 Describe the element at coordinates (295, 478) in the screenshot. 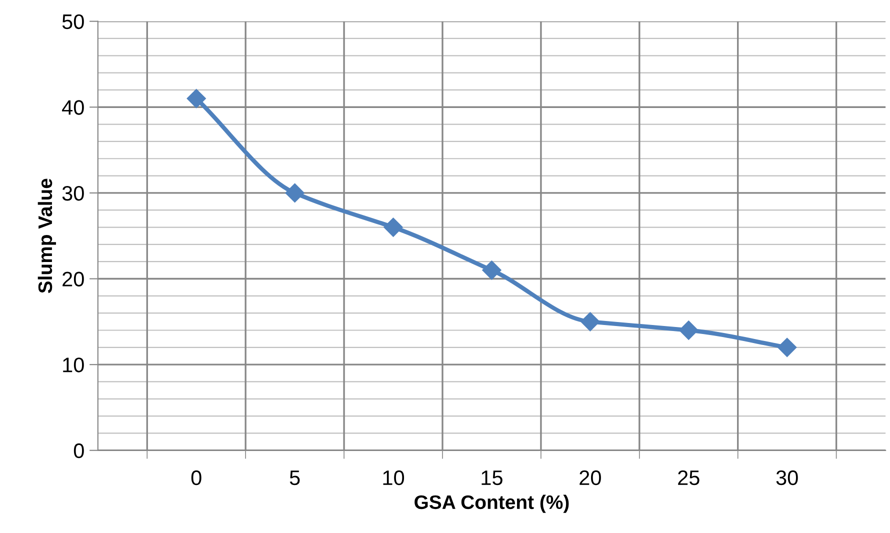

I see `x-tick-label: 5` at that location.